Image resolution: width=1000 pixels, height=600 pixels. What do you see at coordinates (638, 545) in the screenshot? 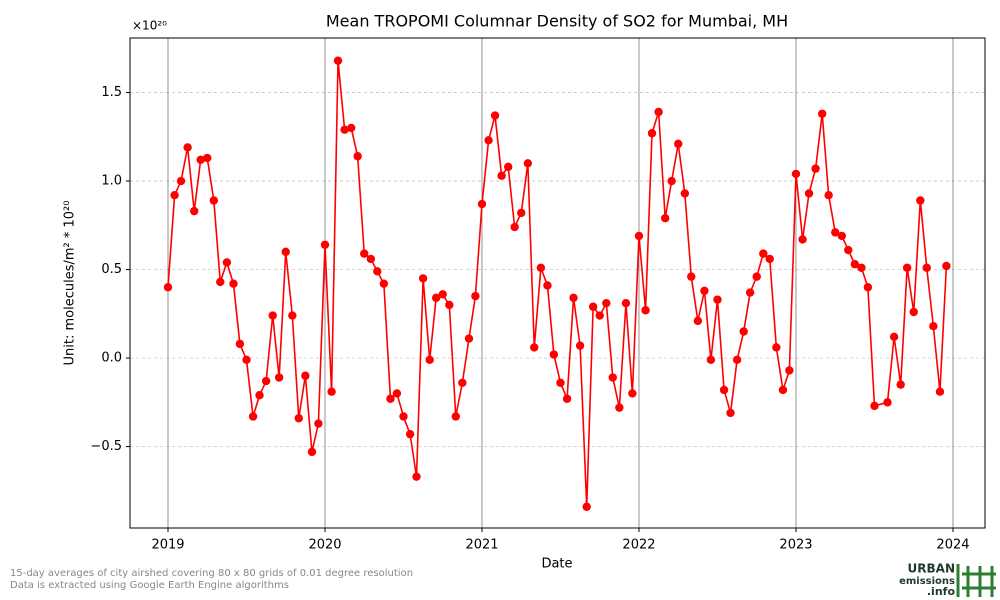
I see `x-tick-label: 2022` at bounding box center [638, 545].